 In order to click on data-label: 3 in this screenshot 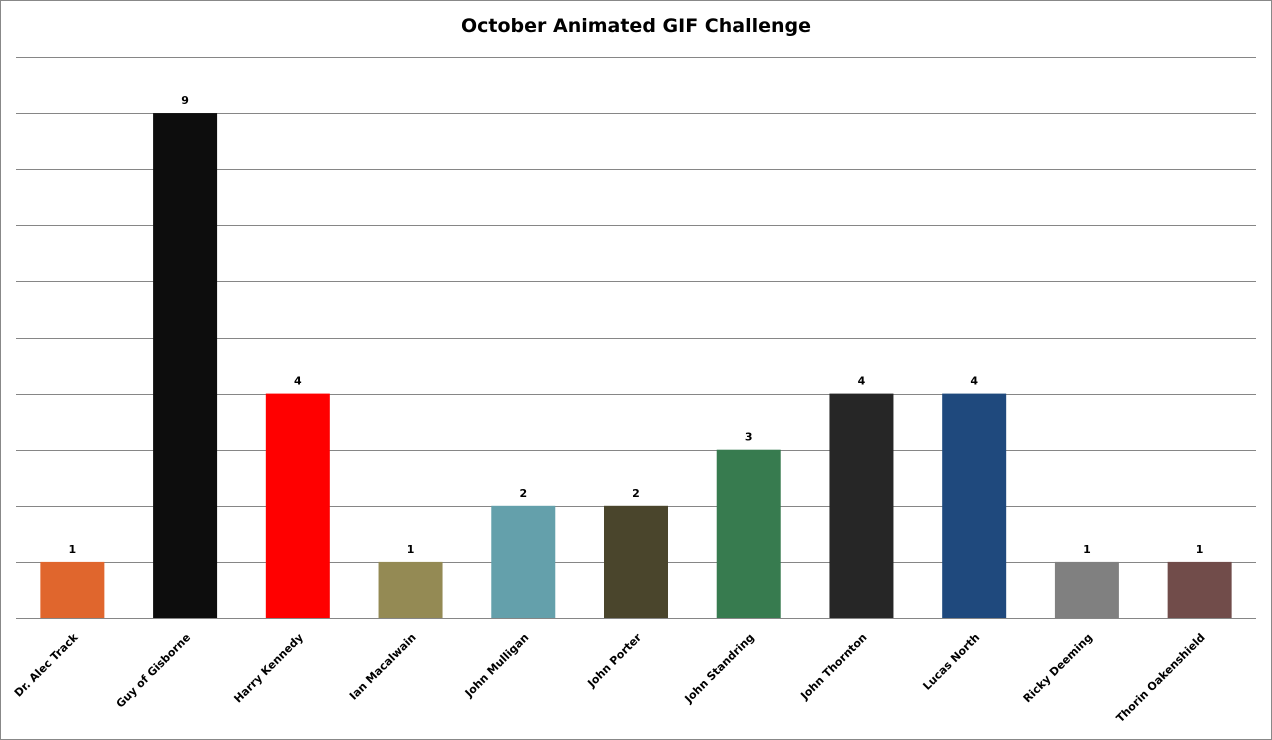, I will do `click(749, 437)`.